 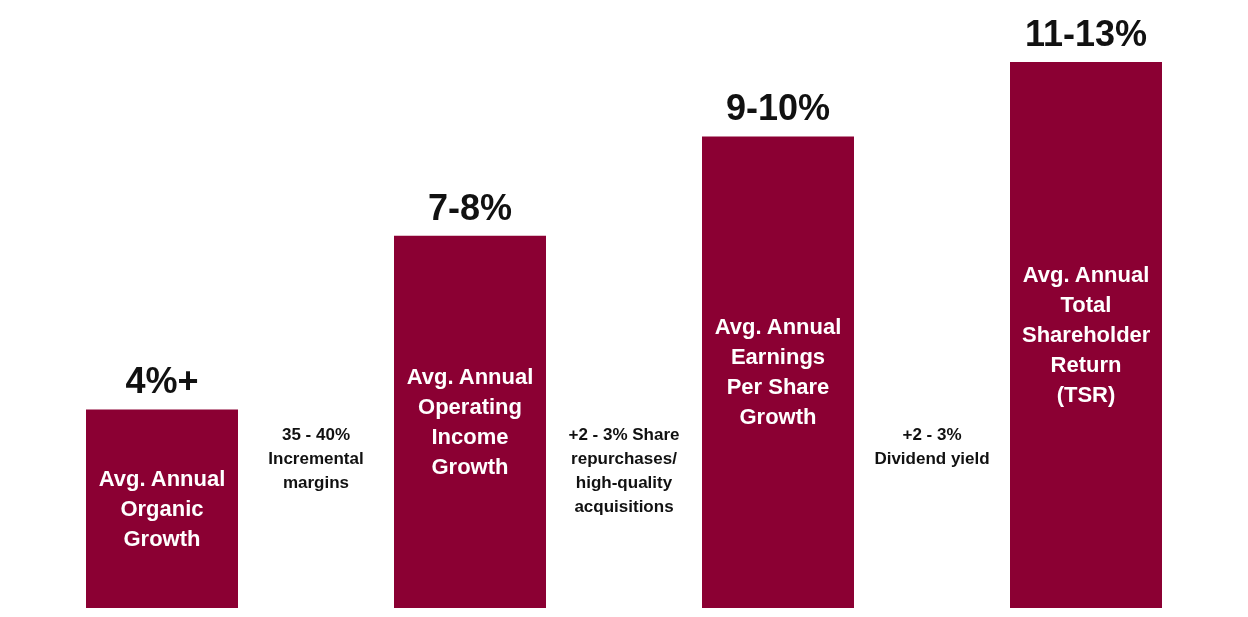 I want to click on data-label: 4%+, so click(x=162, y=381).